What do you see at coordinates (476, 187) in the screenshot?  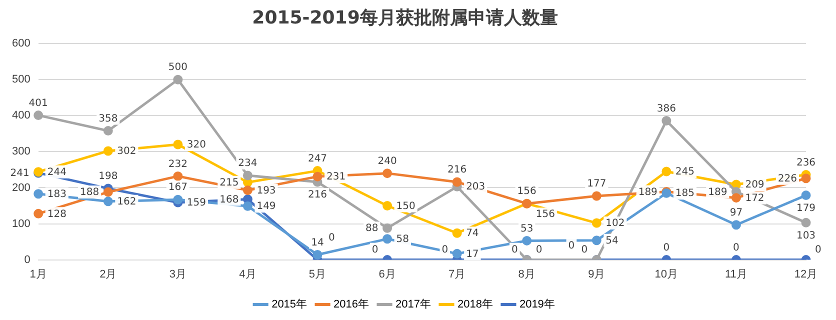 I see `data-label: 203` at bounding box center [476, 187].